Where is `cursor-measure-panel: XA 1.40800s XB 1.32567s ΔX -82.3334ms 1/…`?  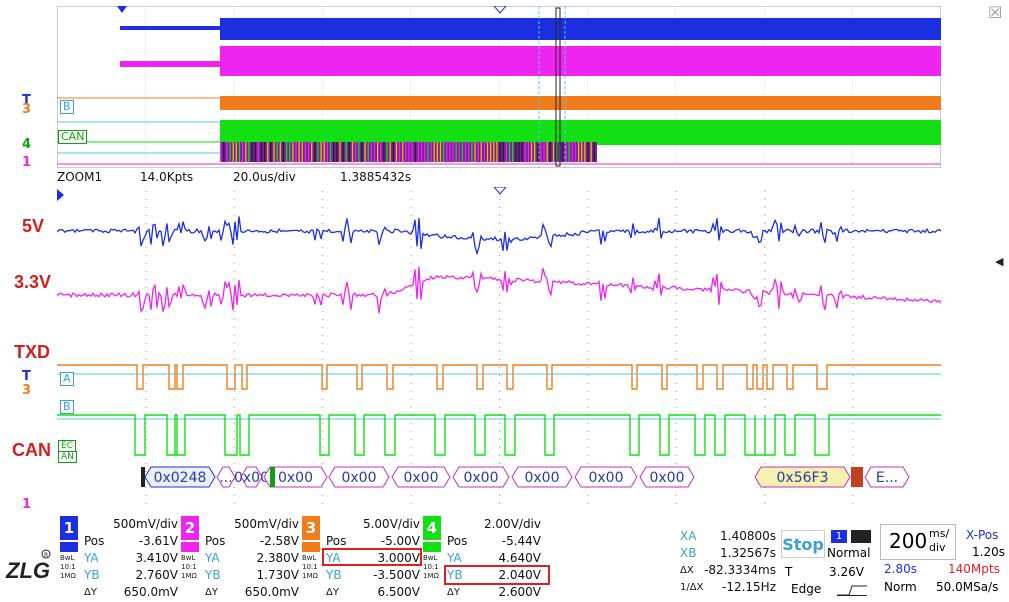 cursor-measure-panel: XA 1.40800s XB 1.32567s ΔX -82.3334ms 1/… is located at coordinates (727, 559).